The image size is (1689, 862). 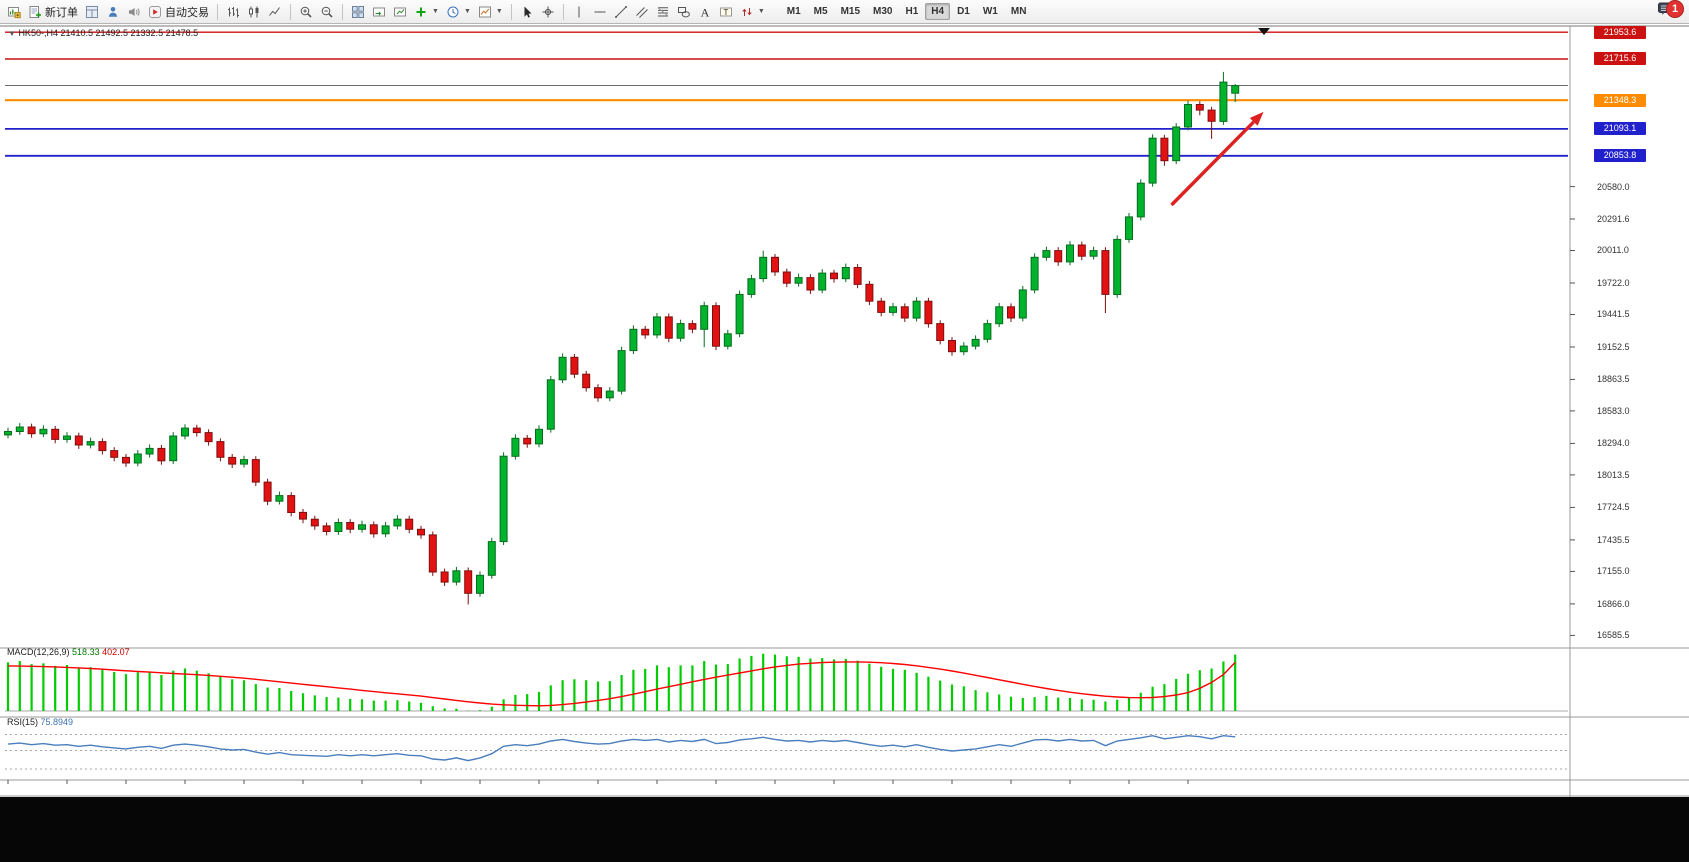 I want to click on dropdown-caret-icon: ▼, so click(x=435, y=11).